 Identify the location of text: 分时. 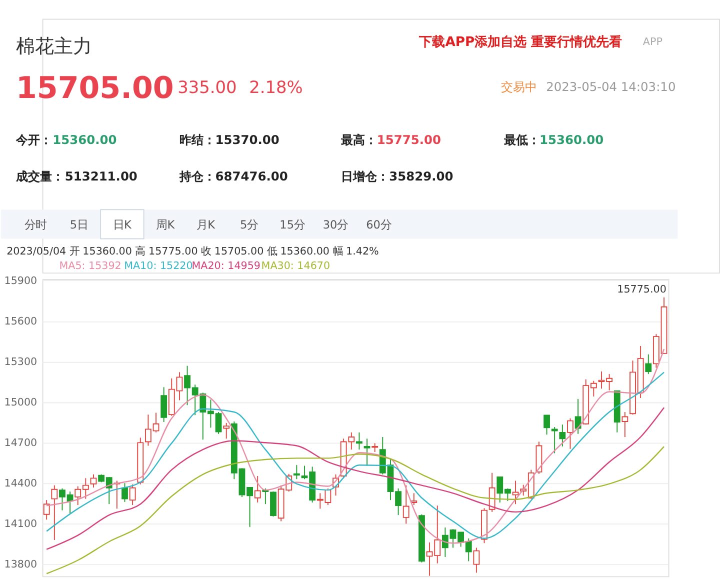
(35, 225).